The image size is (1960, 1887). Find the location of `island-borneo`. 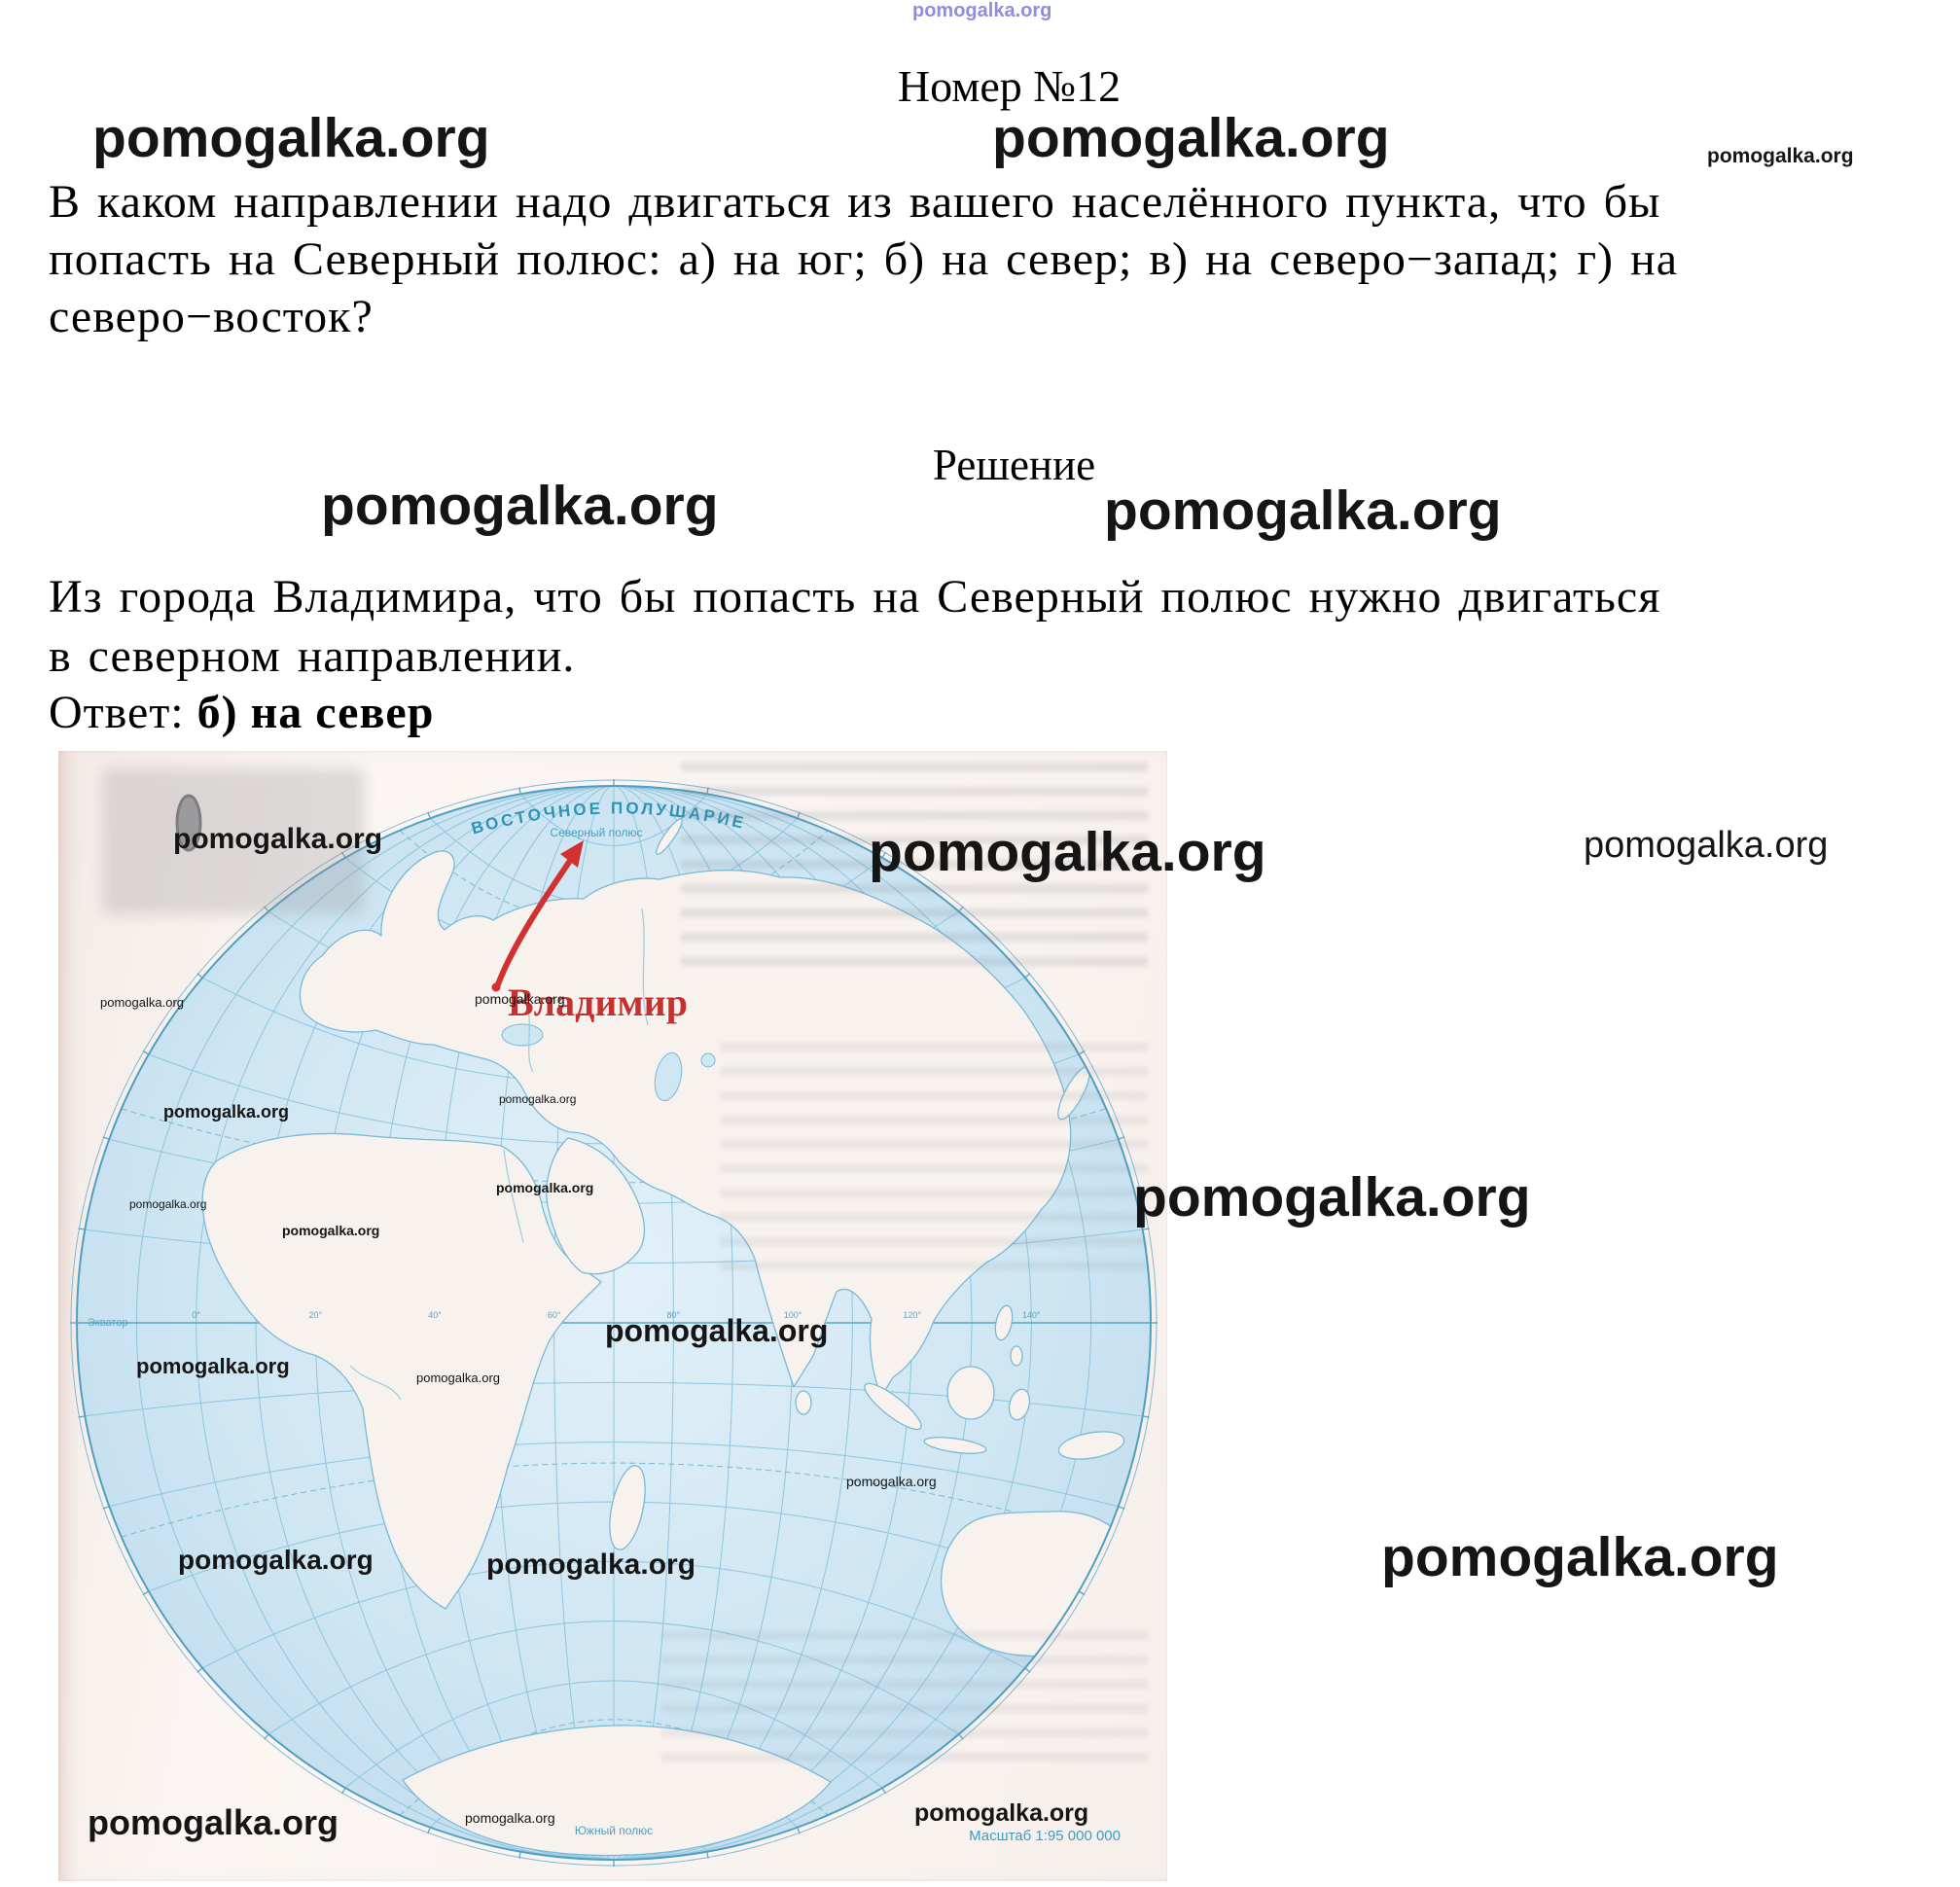

island-borneo is located at coordinates (970, 1393).